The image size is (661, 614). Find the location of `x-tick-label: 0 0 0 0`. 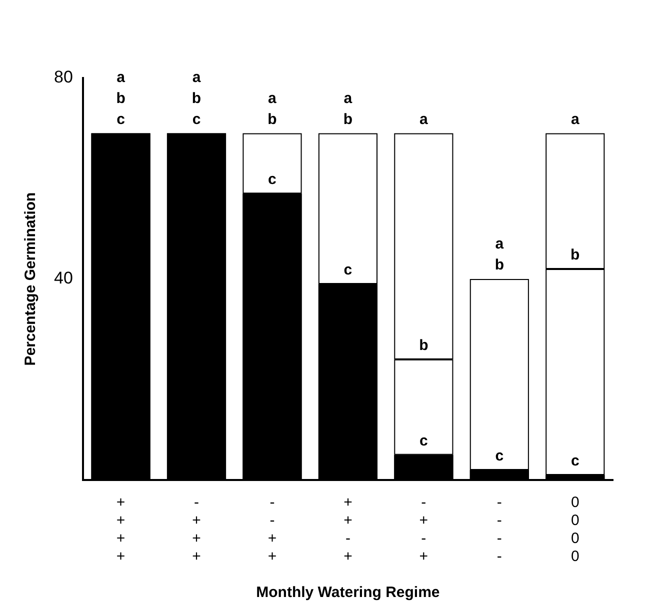

x-tick-label: 0 0 0 0 is located at coordinates (575, 530).